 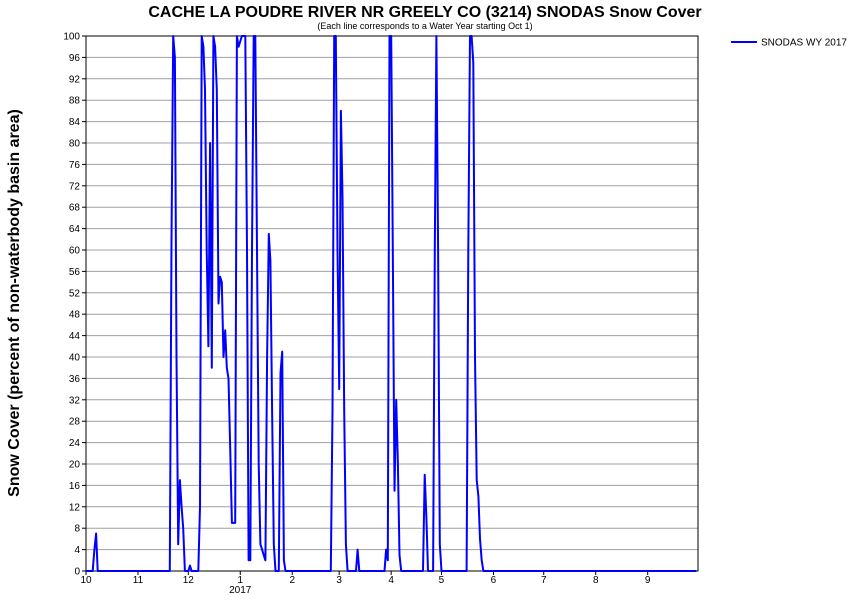 What do you see at coordinates (292, 580) in the screenshot?
I see `x-tick-label: 2` at bounding box center [292, 580].